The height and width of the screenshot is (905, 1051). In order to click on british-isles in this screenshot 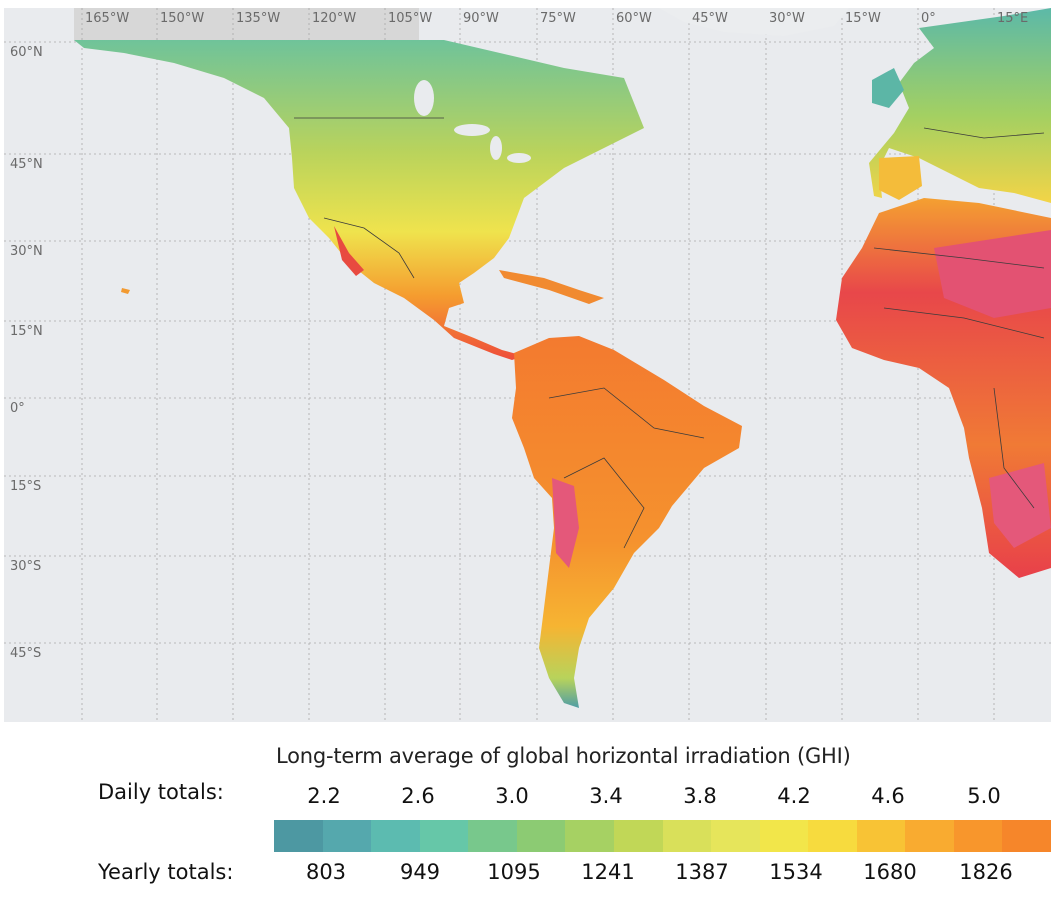, I will do `click(888, 88)`.